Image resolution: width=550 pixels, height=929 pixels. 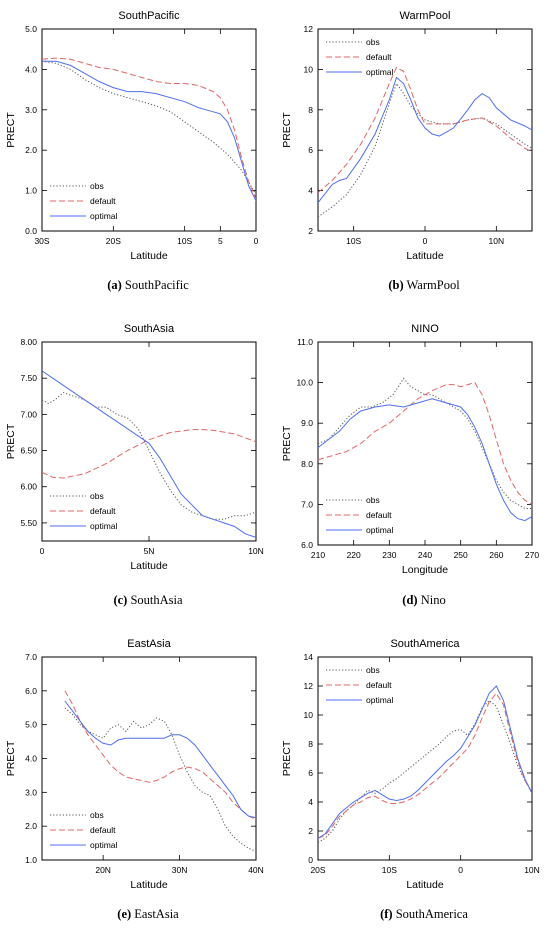 What do you see at coordinates (425, 555) in the screenshot?
I see `x-tick-label: 240` at bounding box center [425, 555].